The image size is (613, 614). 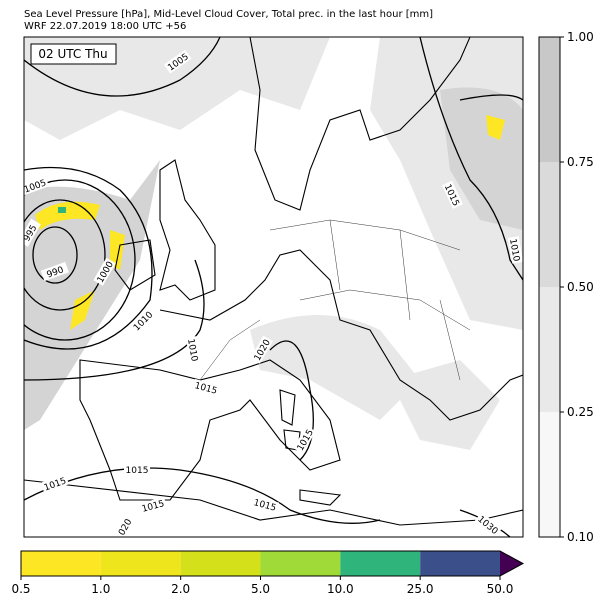 I want to click on tick-label: 10.0, so click(x=340, y=589).